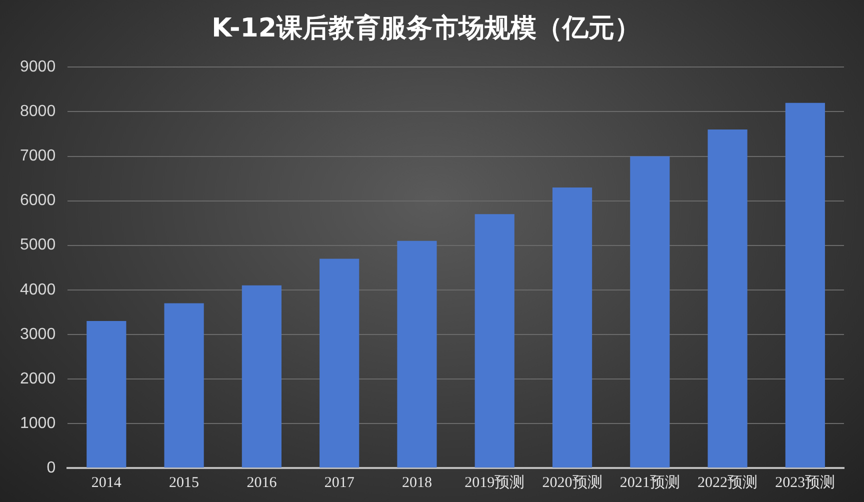 The height and width of the screenshot is (502, 864). Describe the element at coordinates (339, 482) in the screenshot. I see `x-tick-label: 2017` at that location.